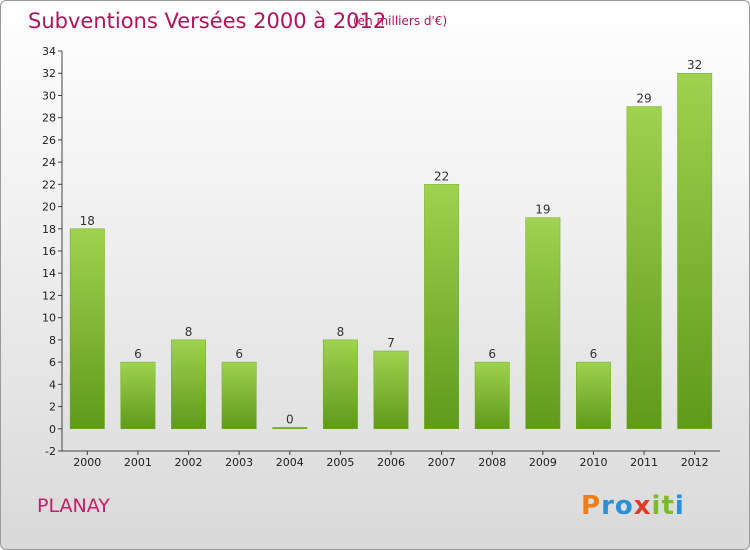 The height and width of the screenshot is (550, 750). What do you see at coordinates (694, 65) in the screenshot?
I see `value-label-2012: 32` at bounding box center [694, 65].